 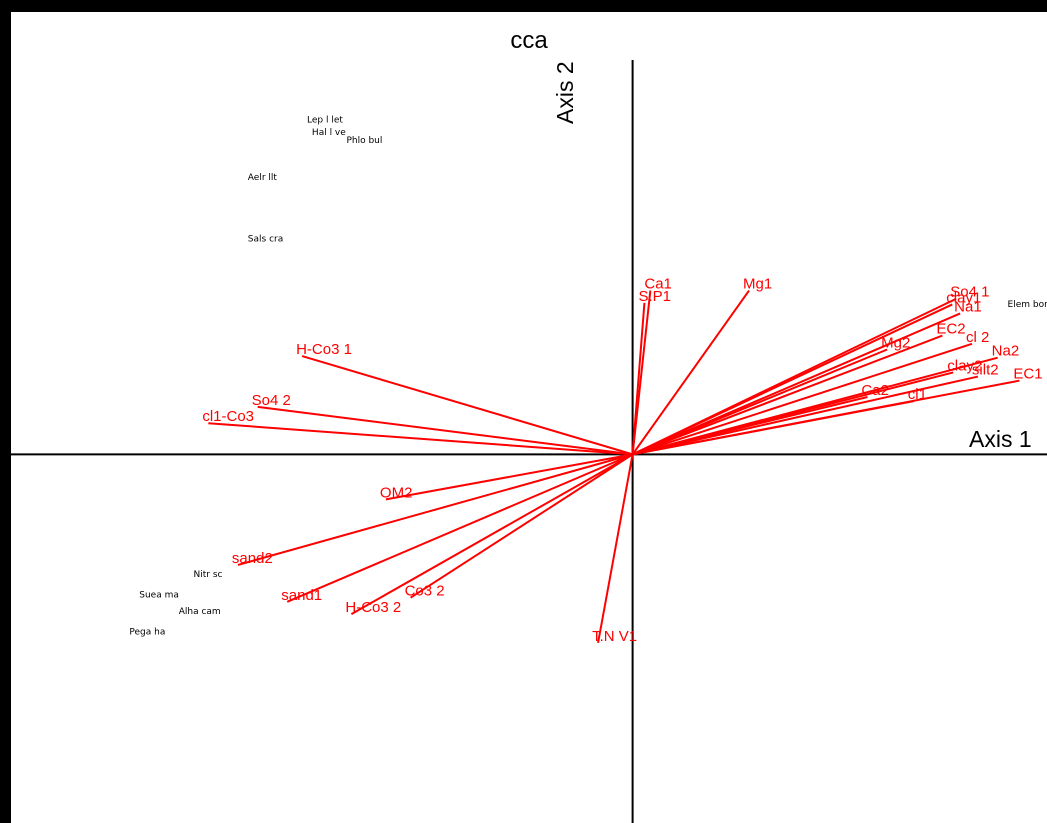 I want to click on vector-label-co3-2: Co3 2, so click(x=425, y=591).